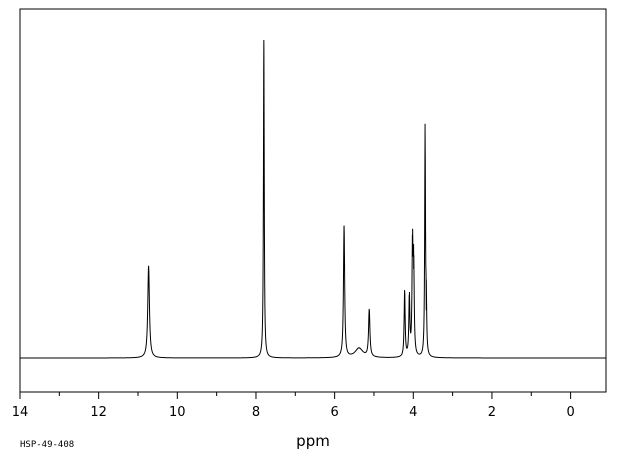 This screenshot has height=455, width=620. Describe the element at coordinates (570, 412) in the screenshot. I see `x-tick-label: 0` at that location.